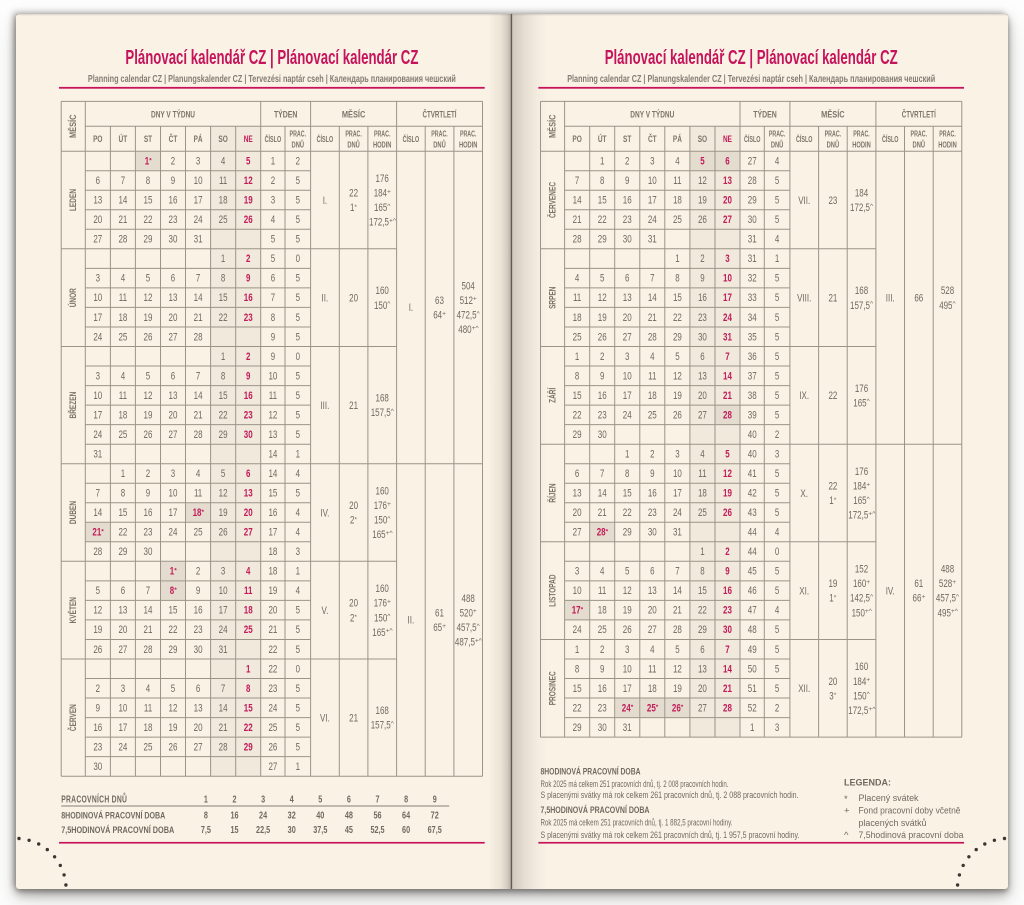  Describe the element at coordinates (861, 144) in the screenshot. I see `svg-text: HODIN` at that location.